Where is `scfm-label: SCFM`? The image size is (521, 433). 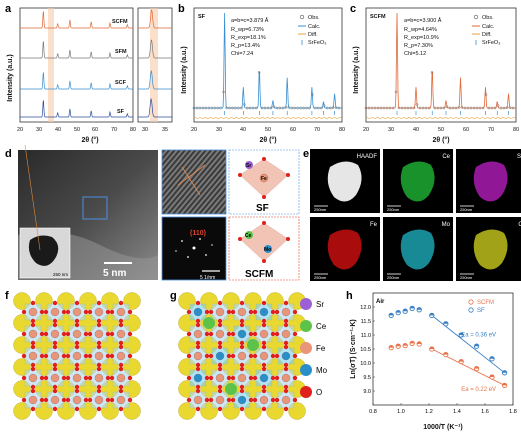 scfm-label: SCFM is located at coordinates (259, 274).